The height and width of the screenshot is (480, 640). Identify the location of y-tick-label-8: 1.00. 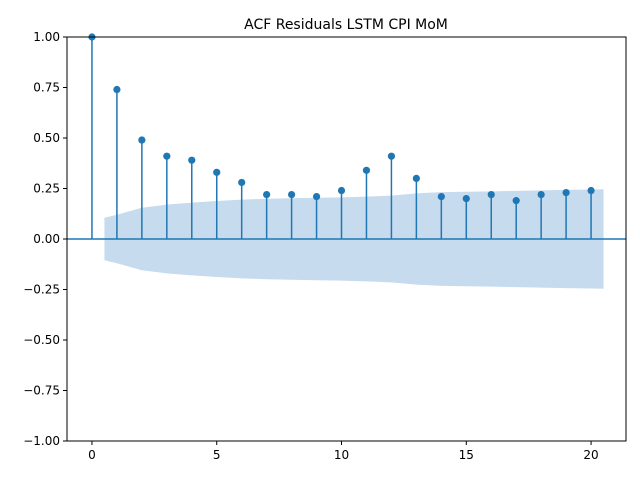
(46, 37).